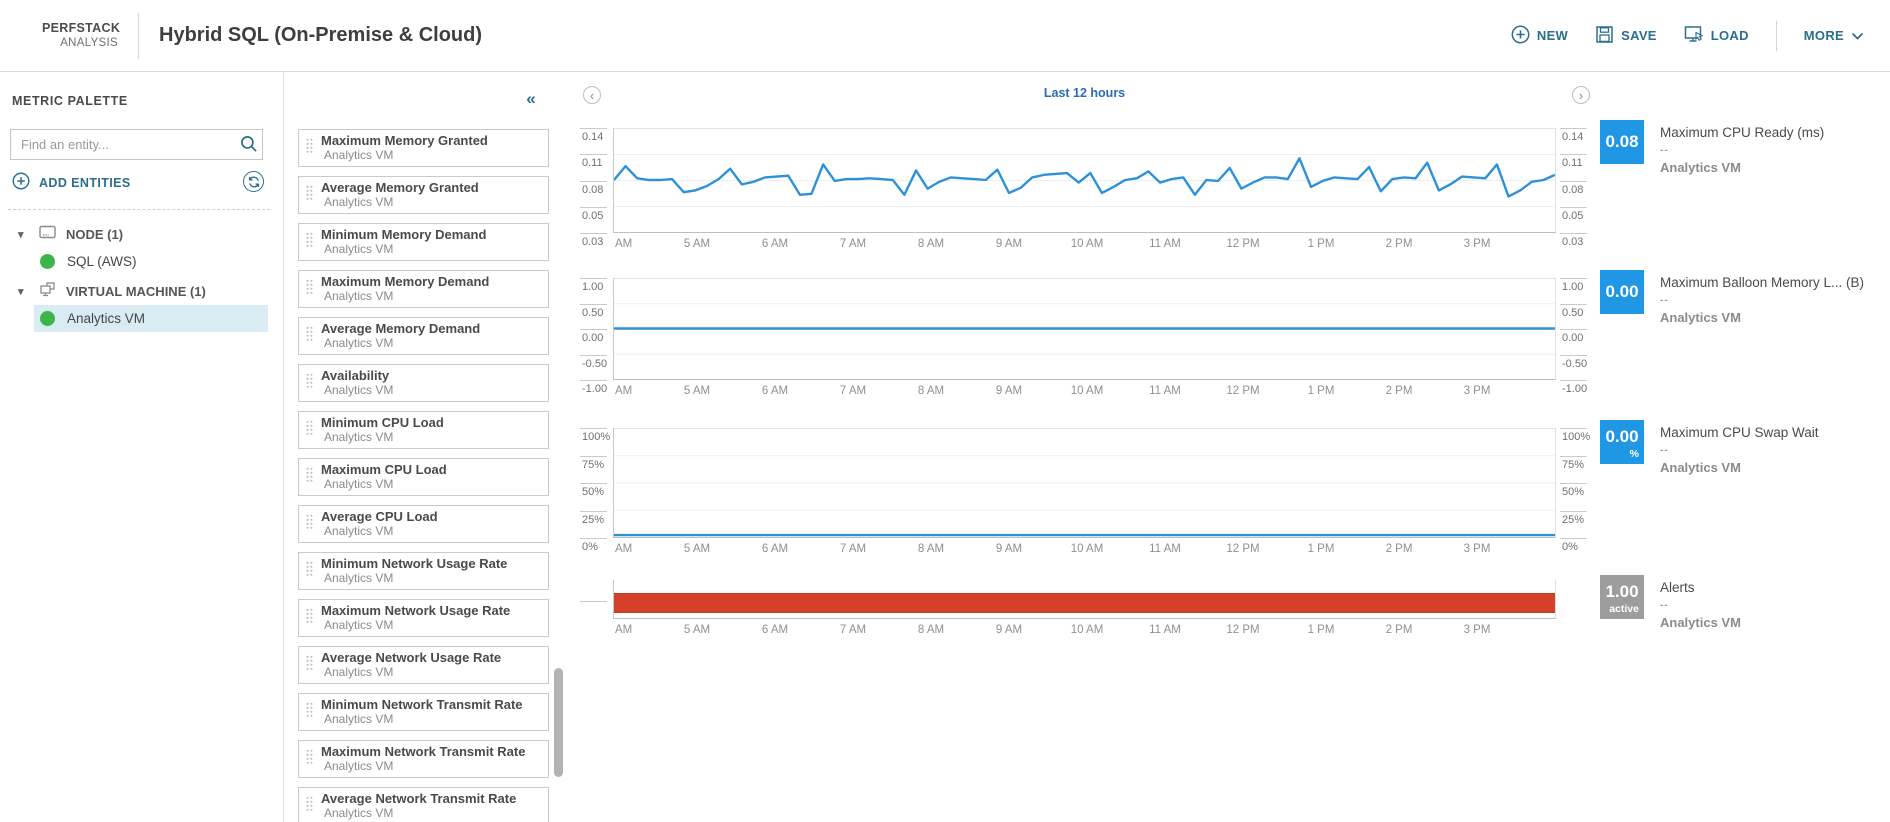  What do you see at coordinates (595, 389) in the screenshot?
I see `y-tick-label: -1.00` at bounding box center [595, 389].